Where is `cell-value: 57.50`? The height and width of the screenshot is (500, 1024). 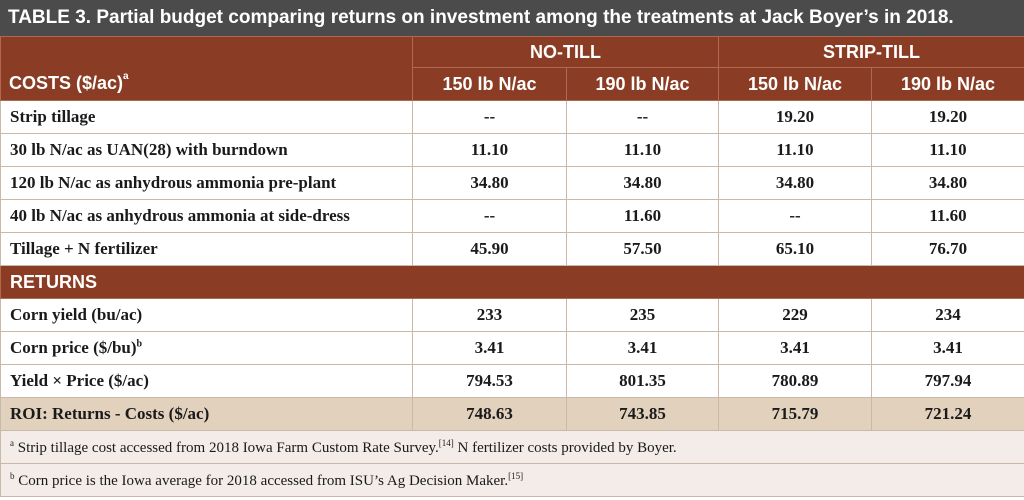 cell-value: 57.50 is located at coordinates (642, 249).